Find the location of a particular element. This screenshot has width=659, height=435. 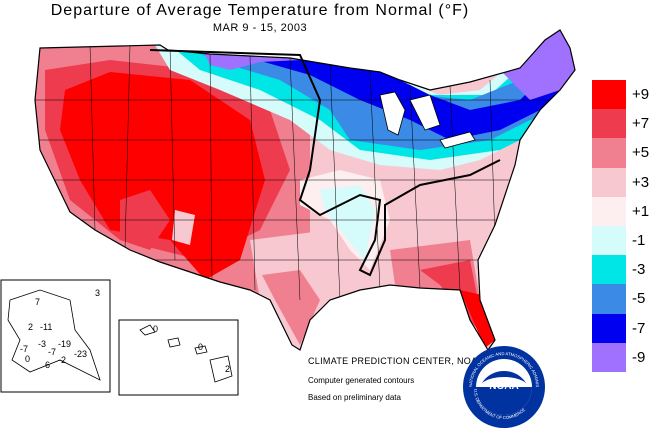

legend-item: +1 is located at coordinates (625, 211).